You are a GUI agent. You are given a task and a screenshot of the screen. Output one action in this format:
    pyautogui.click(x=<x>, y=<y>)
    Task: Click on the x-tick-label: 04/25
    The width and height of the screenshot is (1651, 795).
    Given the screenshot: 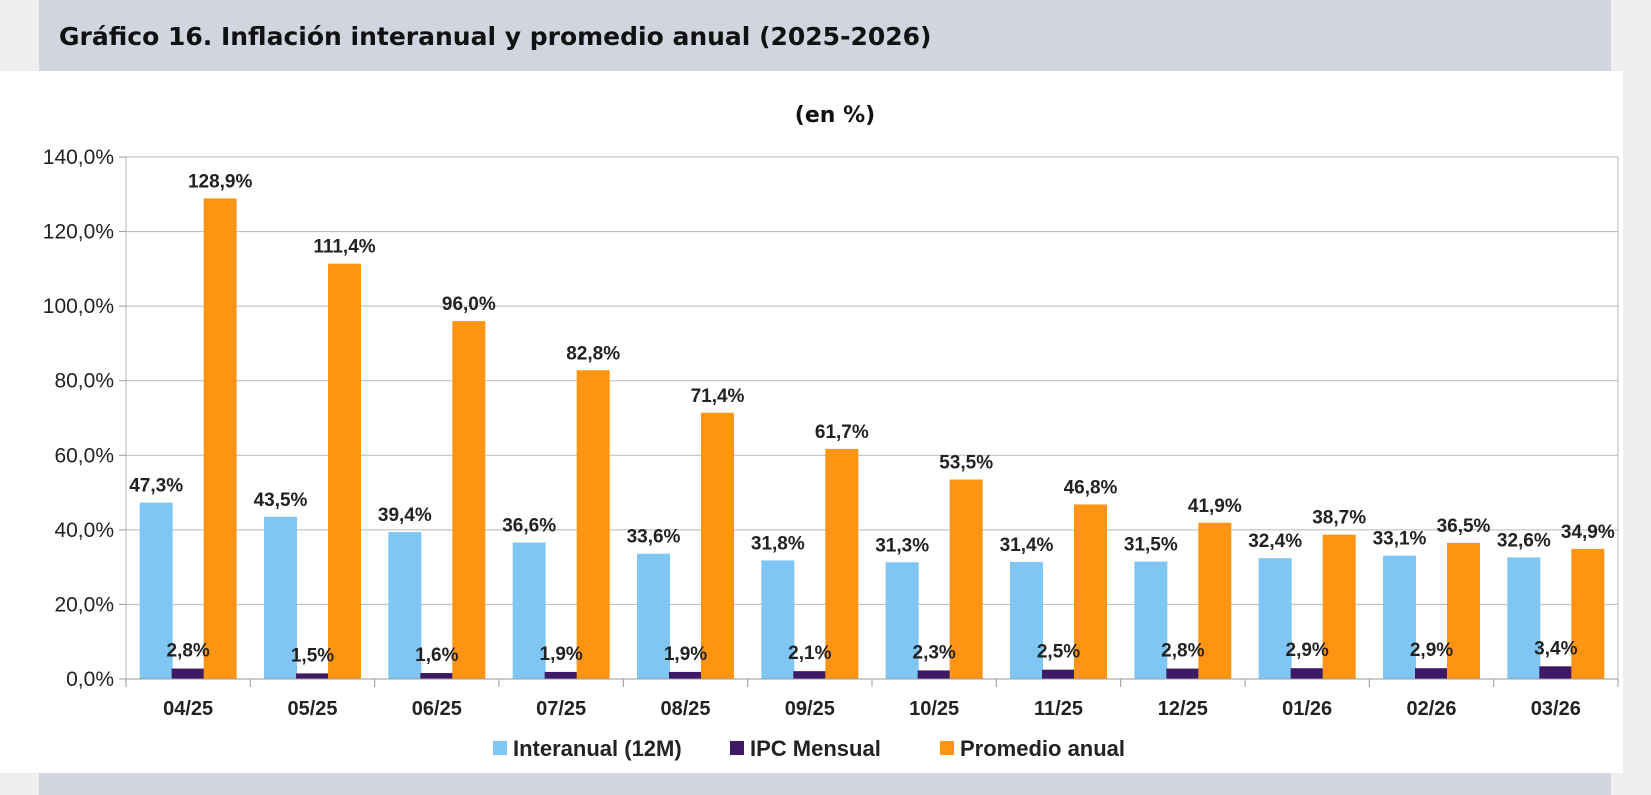 What is the action you would take?
    pyautogui.click(x=188, y=709)
    